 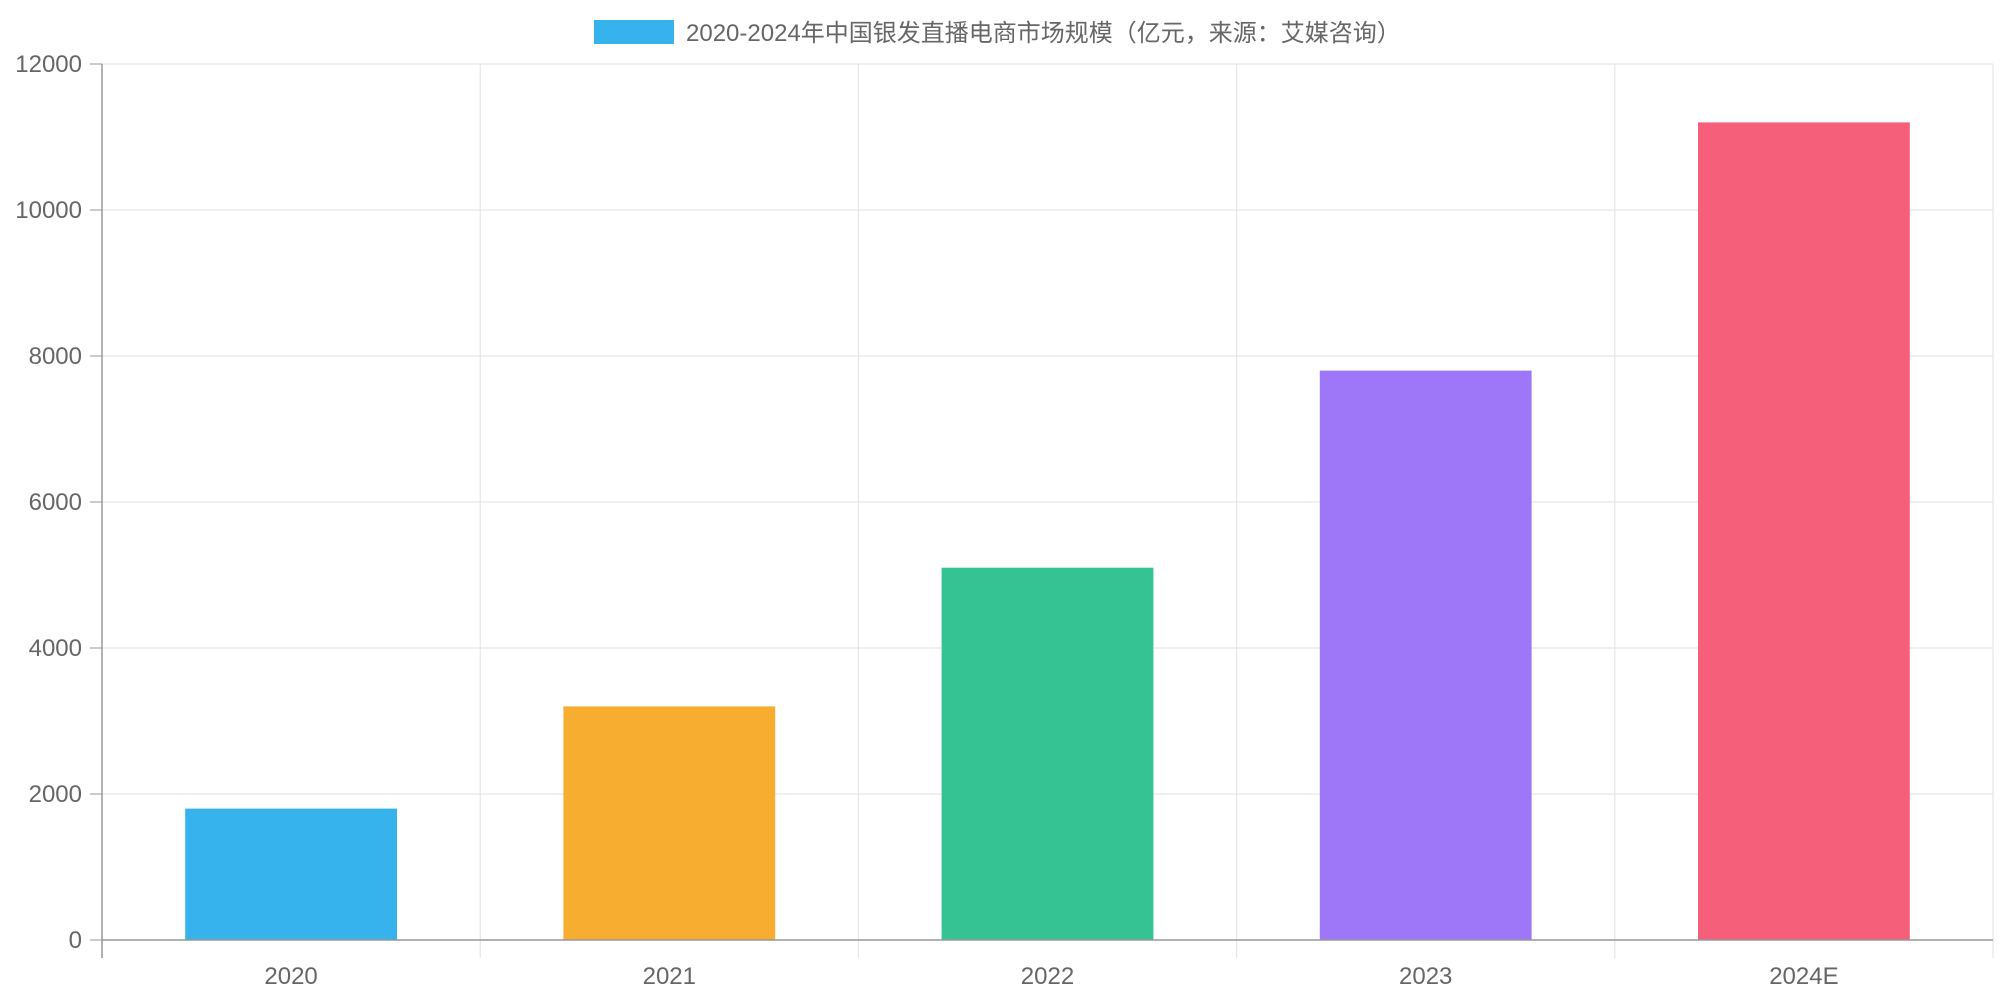 I want to click on y-tick-label: 12000, so click(x=48, y=64).